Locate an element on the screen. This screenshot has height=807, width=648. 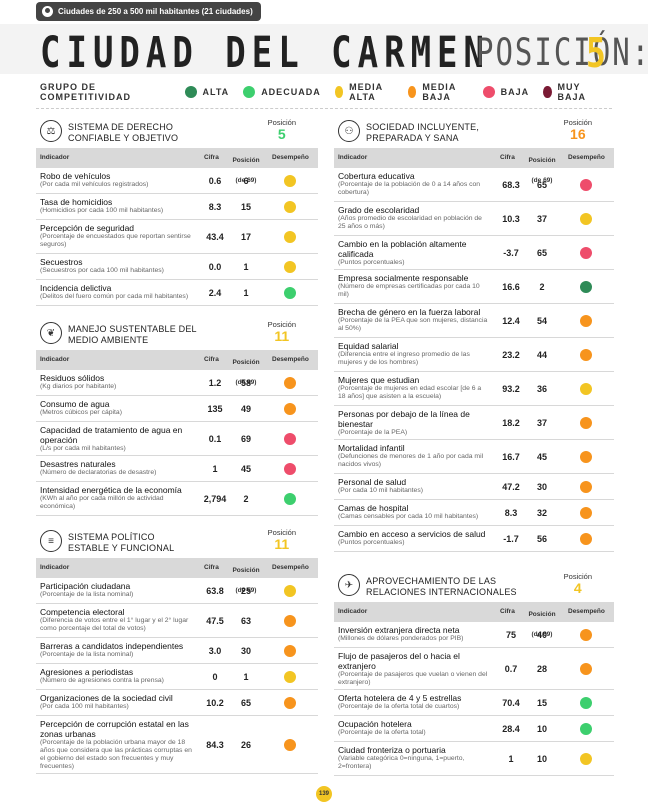
indicator-value: 68.3 is located at coordinates (511, 185).